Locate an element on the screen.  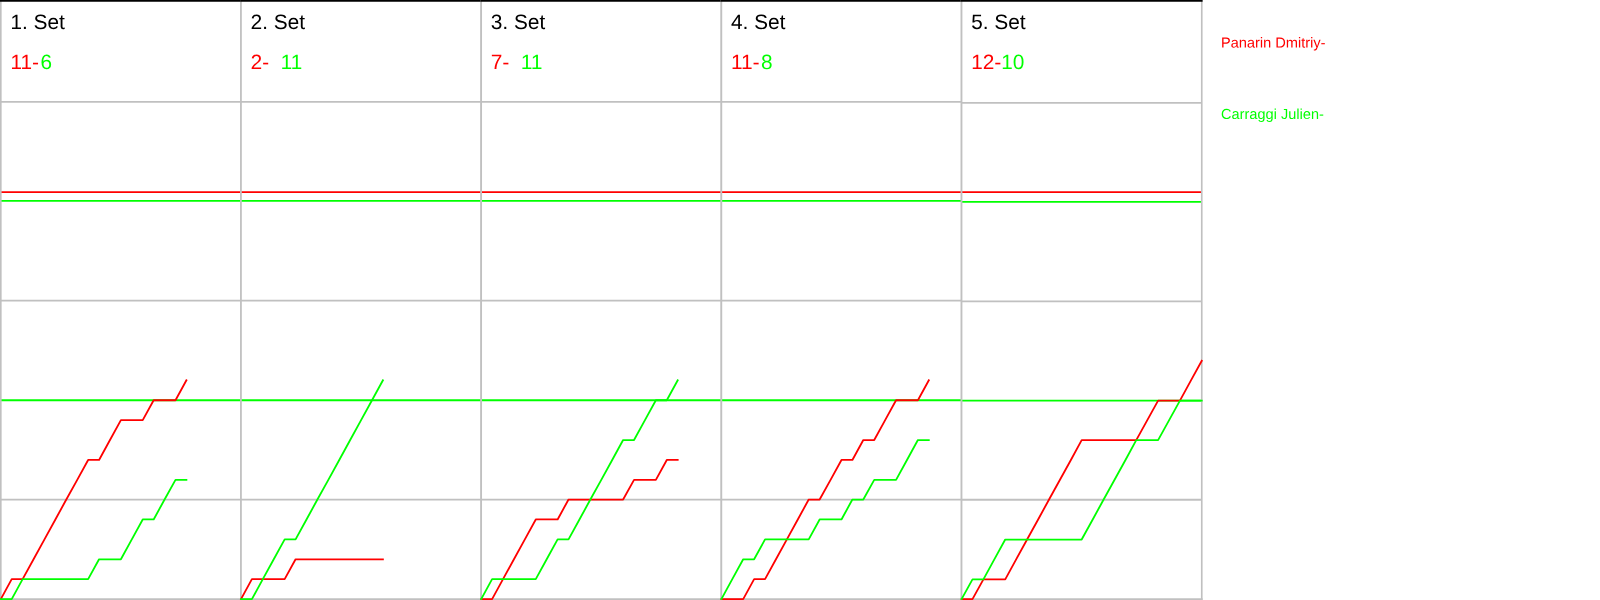
text: 12- is located at coordinates (986, 62).